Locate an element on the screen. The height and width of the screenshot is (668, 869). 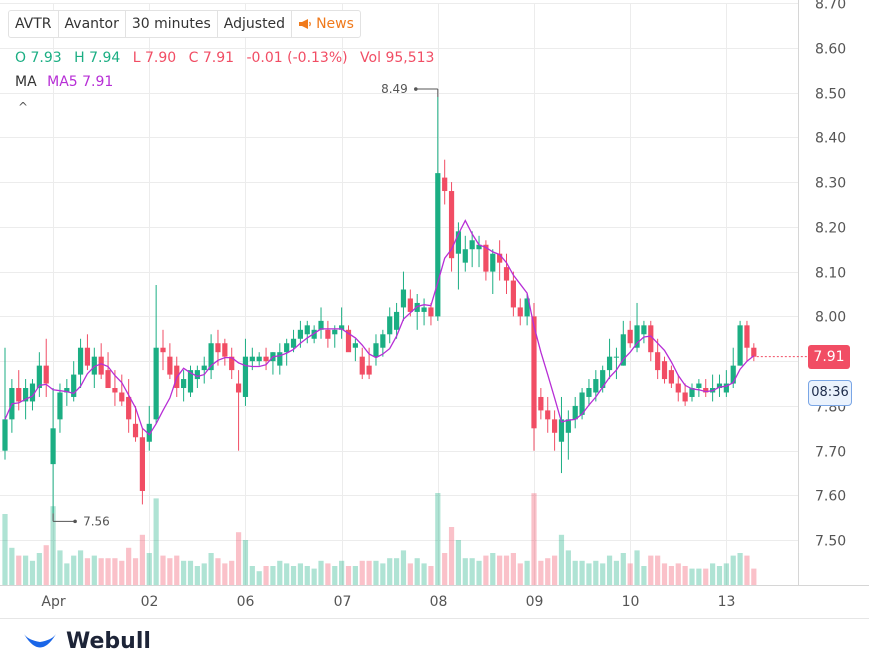
open-value: 7.93 is located at coordinates (46, 58).